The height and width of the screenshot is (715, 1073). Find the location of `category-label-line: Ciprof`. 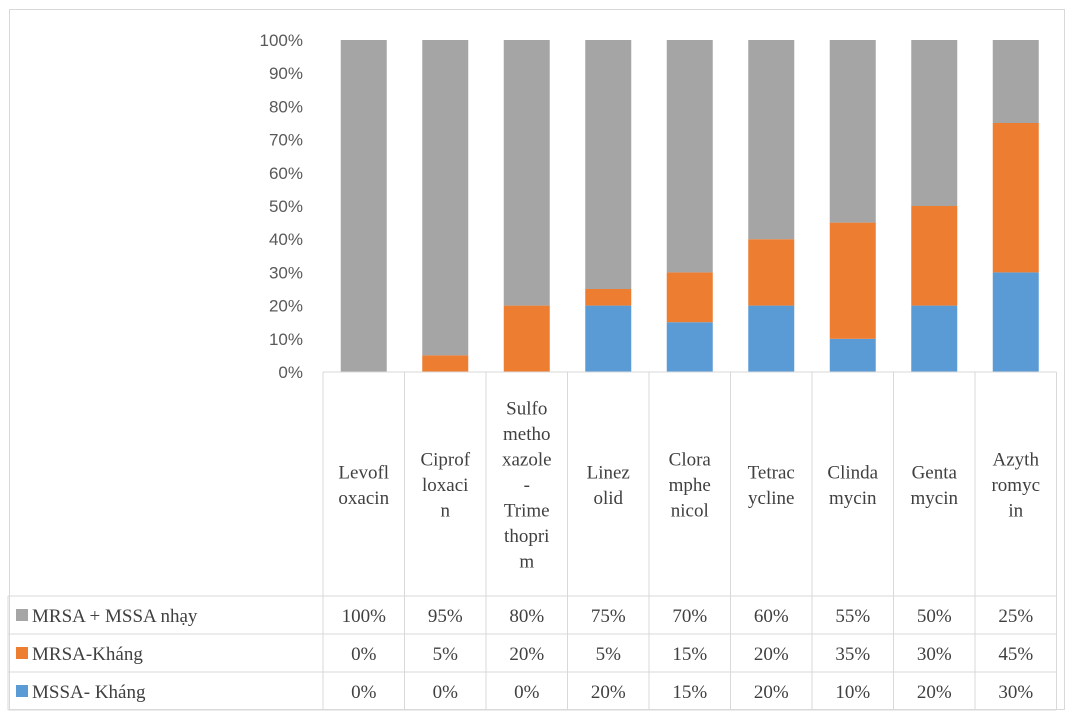

category-label-line: Ciprof is located at coordinates (445, 460).